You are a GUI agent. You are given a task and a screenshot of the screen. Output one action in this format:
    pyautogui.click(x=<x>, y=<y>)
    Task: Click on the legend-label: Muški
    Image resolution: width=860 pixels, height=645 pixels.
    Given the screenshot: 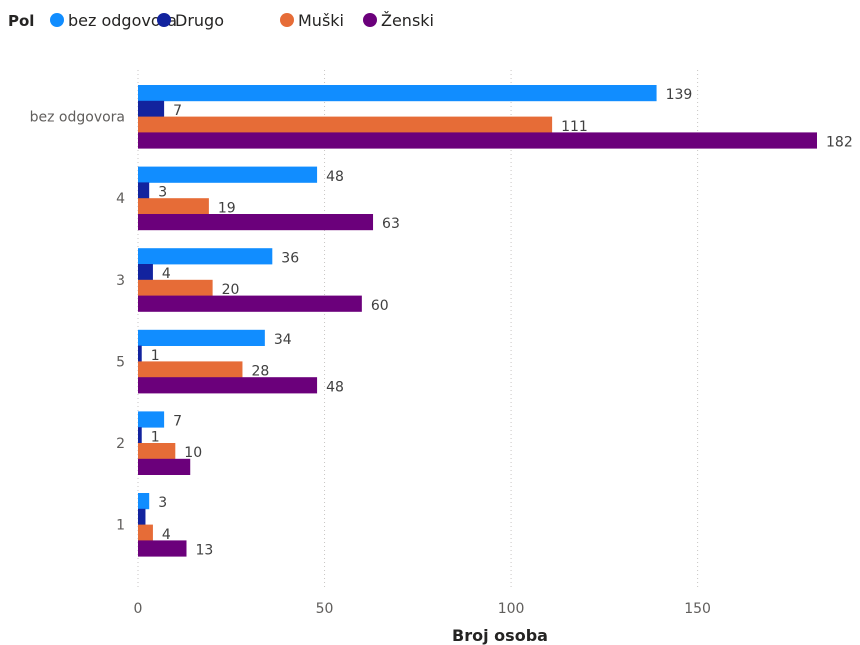 What is the action you would take?
    pyautogui.click(x=321, y=20)
    